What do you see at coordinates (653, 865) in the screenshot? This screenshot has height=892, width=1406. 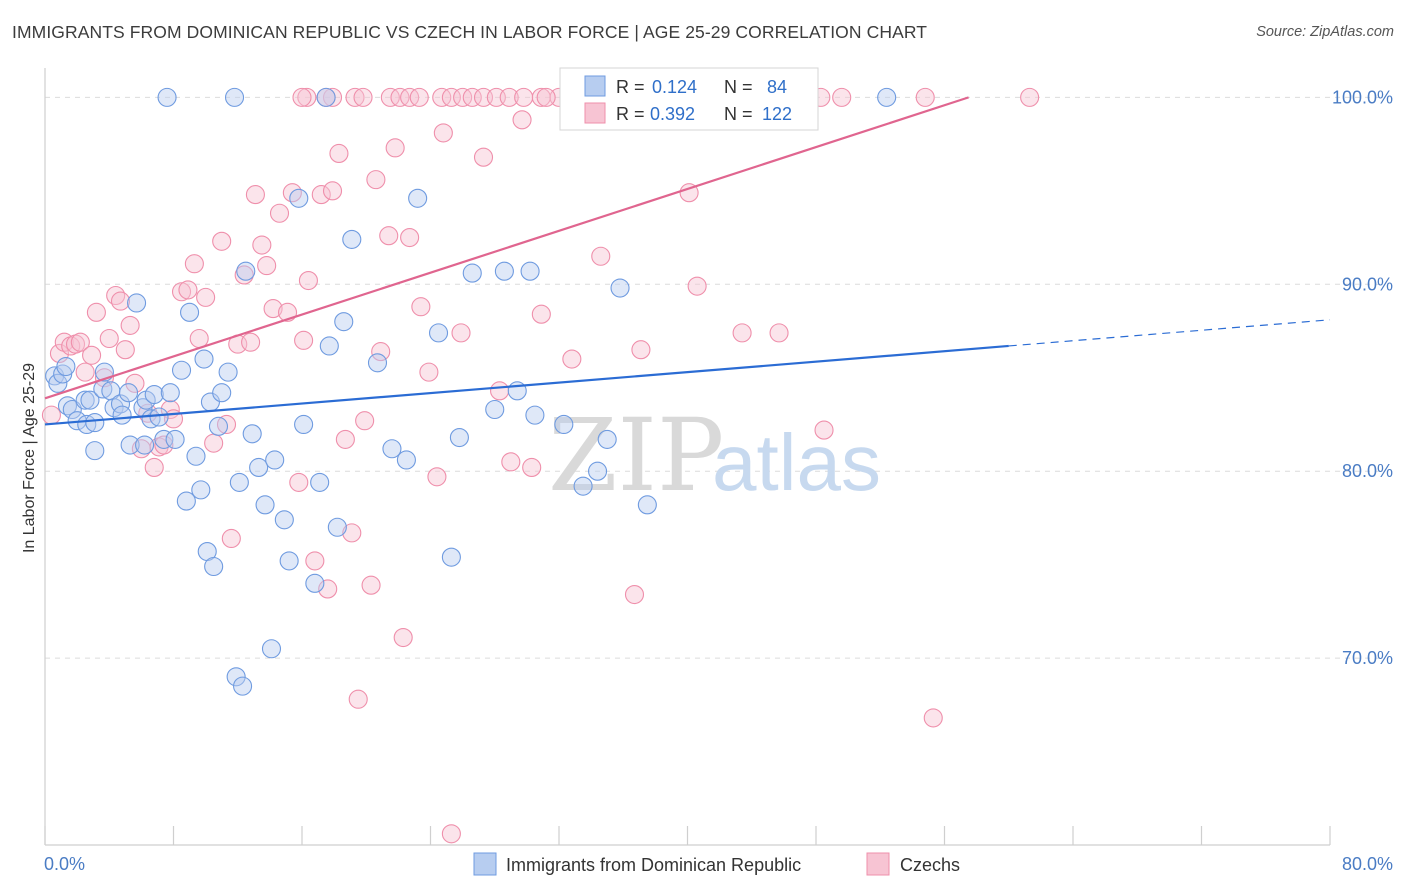 I see `series-label-blue: Immigrants from Dominican Republic` at bounding box center [653, 865].